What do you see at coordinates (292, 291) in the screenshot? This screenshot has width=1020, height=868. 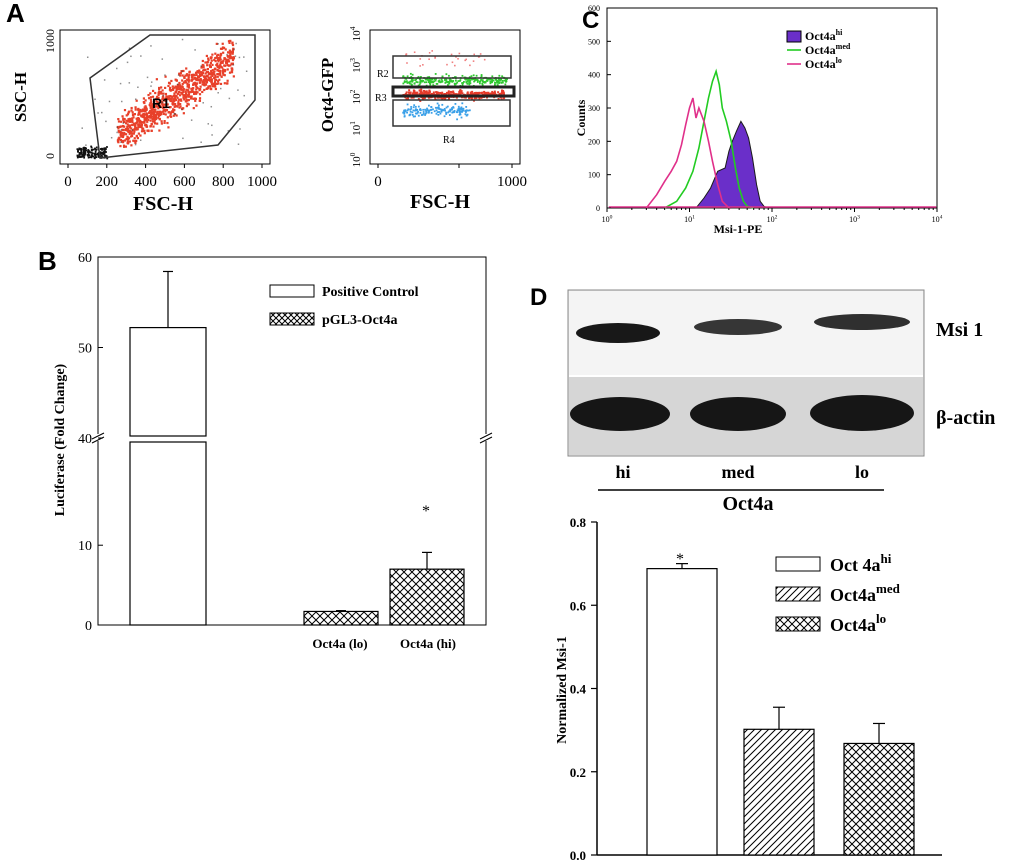 I see `legend-swatch-positive-control` at bounding box center [292, 291].